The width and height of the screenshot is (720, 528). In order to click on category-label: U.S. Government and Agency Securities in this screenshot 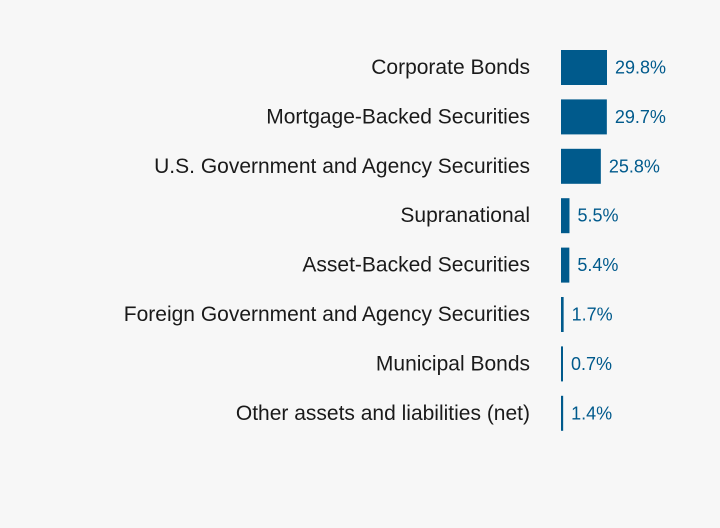, I will do `click(342, 166)`.